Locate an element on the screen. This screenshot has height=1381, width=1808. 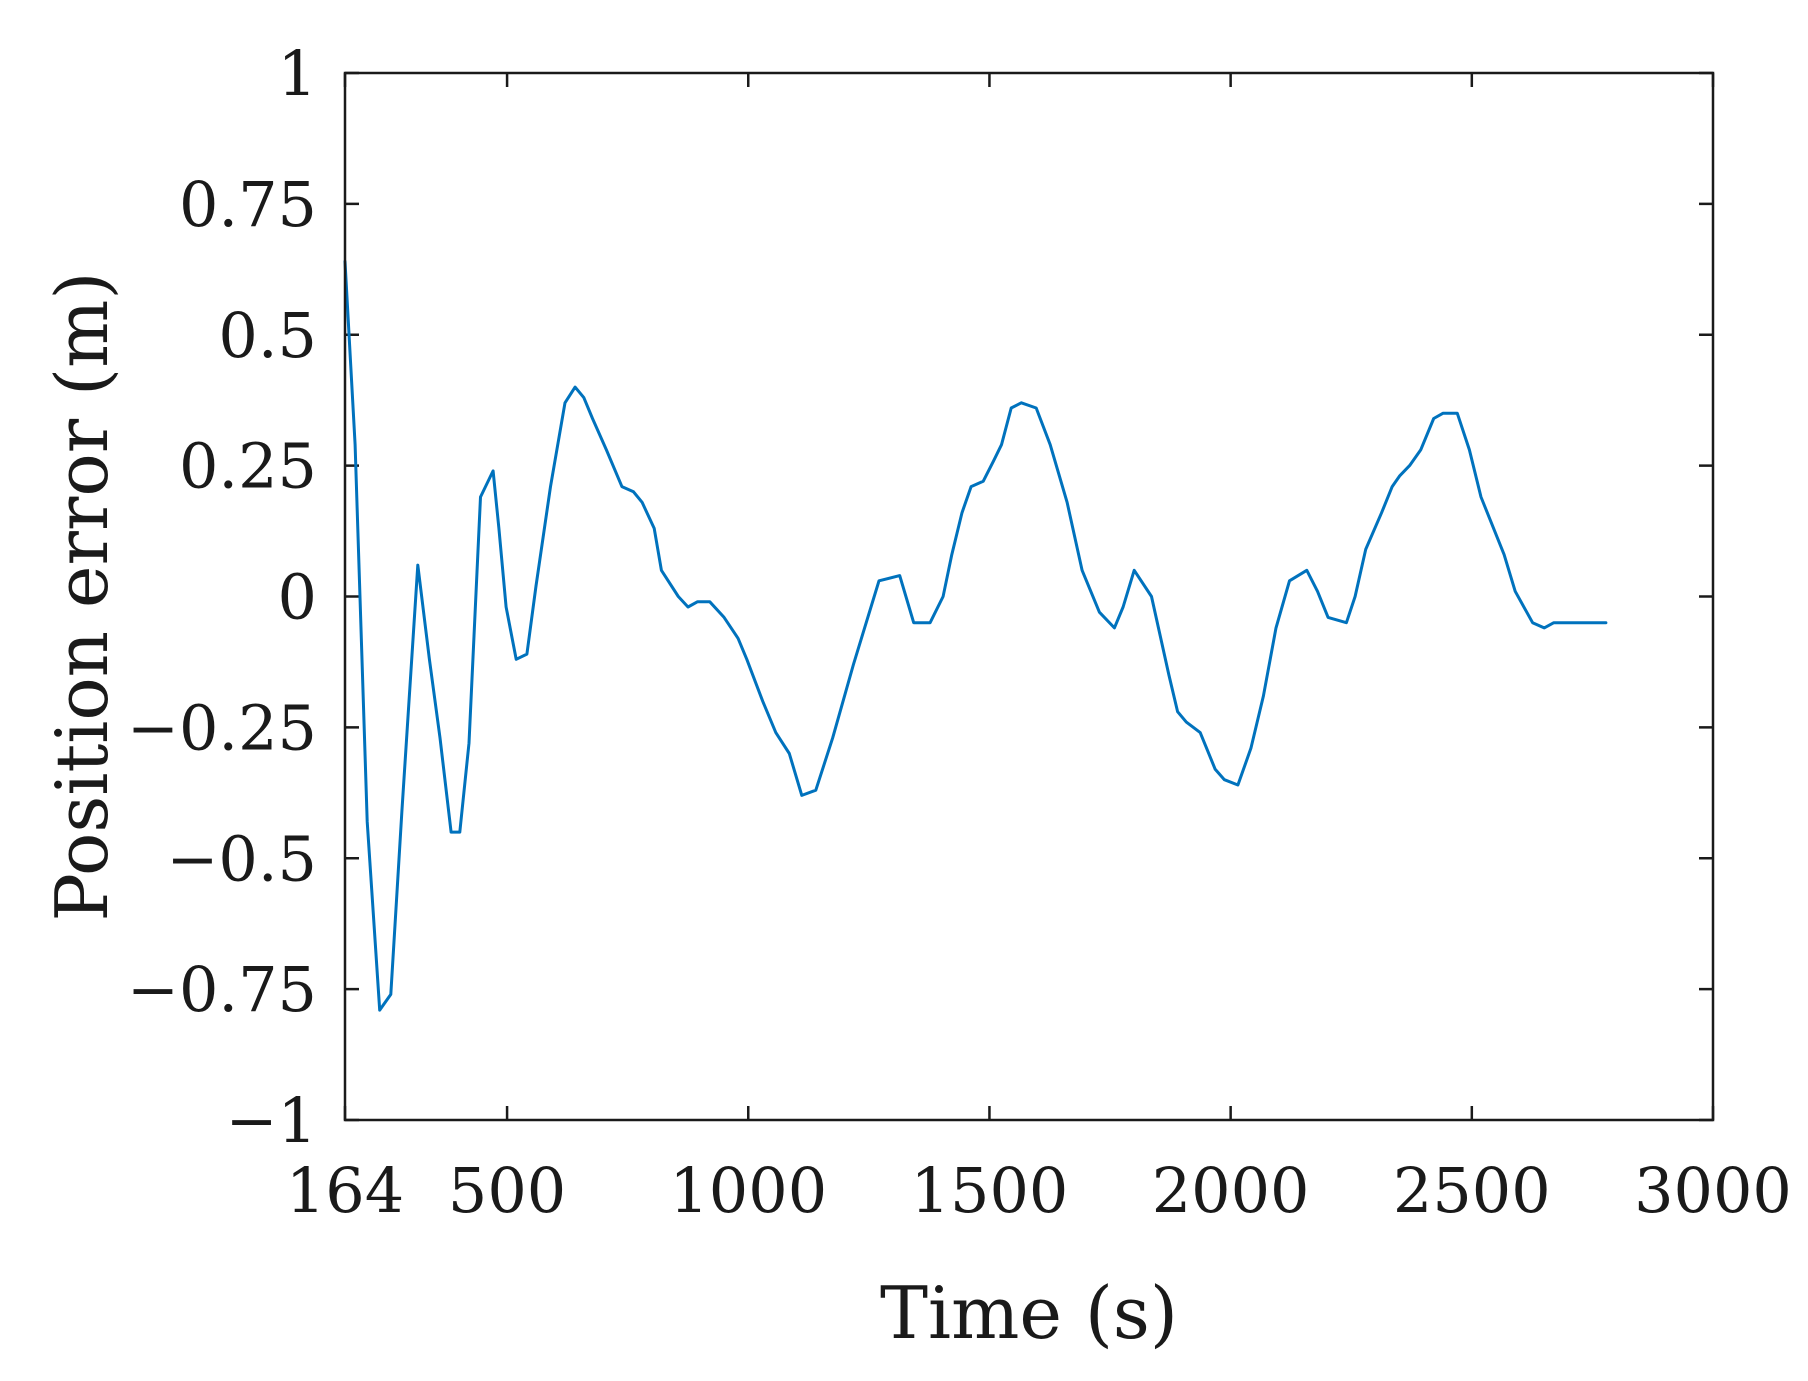
y-axis-label: Position error (m) is located at coordinates (82, 597).